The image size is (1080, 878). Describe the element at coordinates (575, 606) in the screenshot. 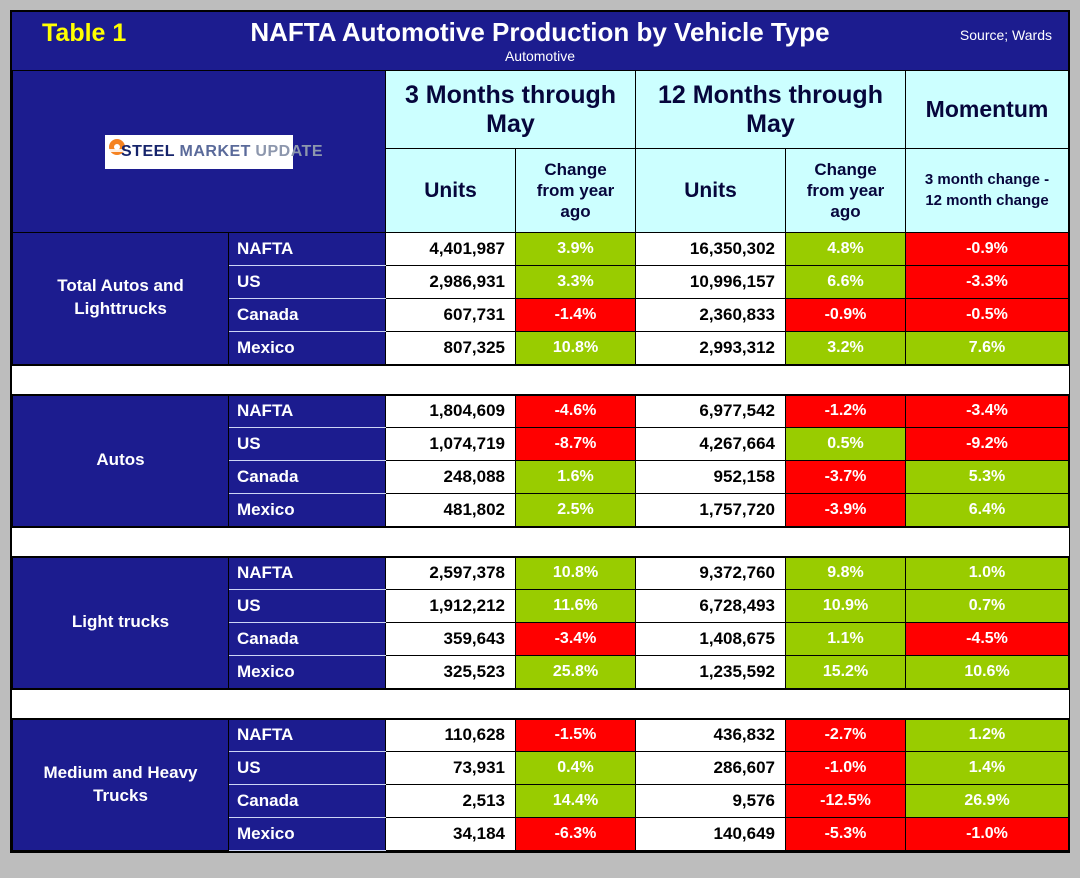

I see `change-3mo-cell: 11.6%` at that location.